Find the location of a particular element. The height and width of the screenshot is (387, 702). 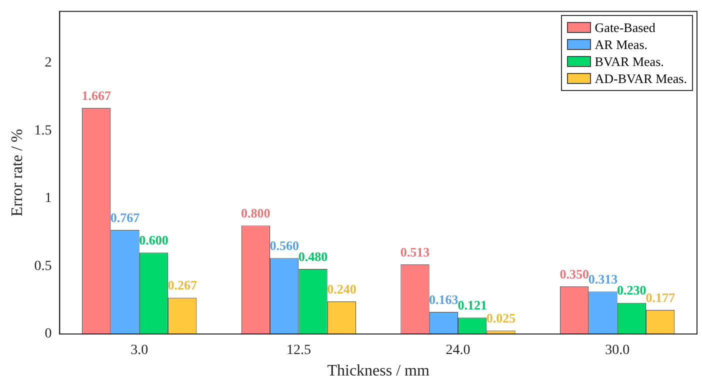

legend-label: BVAR Meas. is located at coordinates (629, 61).